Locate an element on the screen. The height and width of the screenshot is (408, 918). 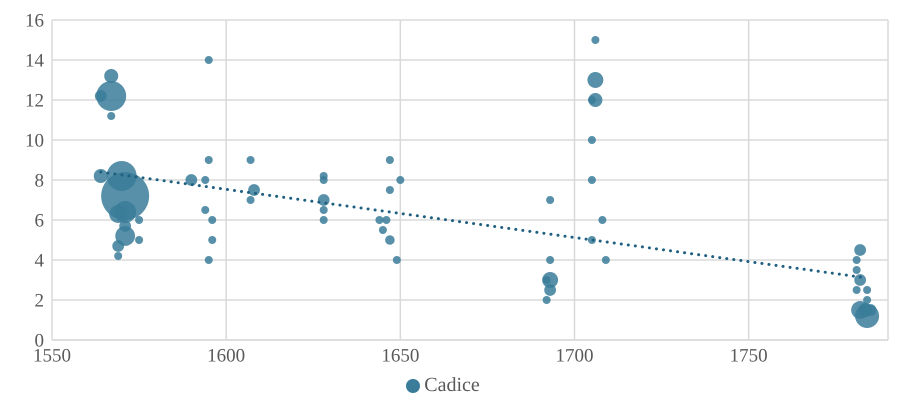
legend-label: Cadice is located at coordinates (452, 385).